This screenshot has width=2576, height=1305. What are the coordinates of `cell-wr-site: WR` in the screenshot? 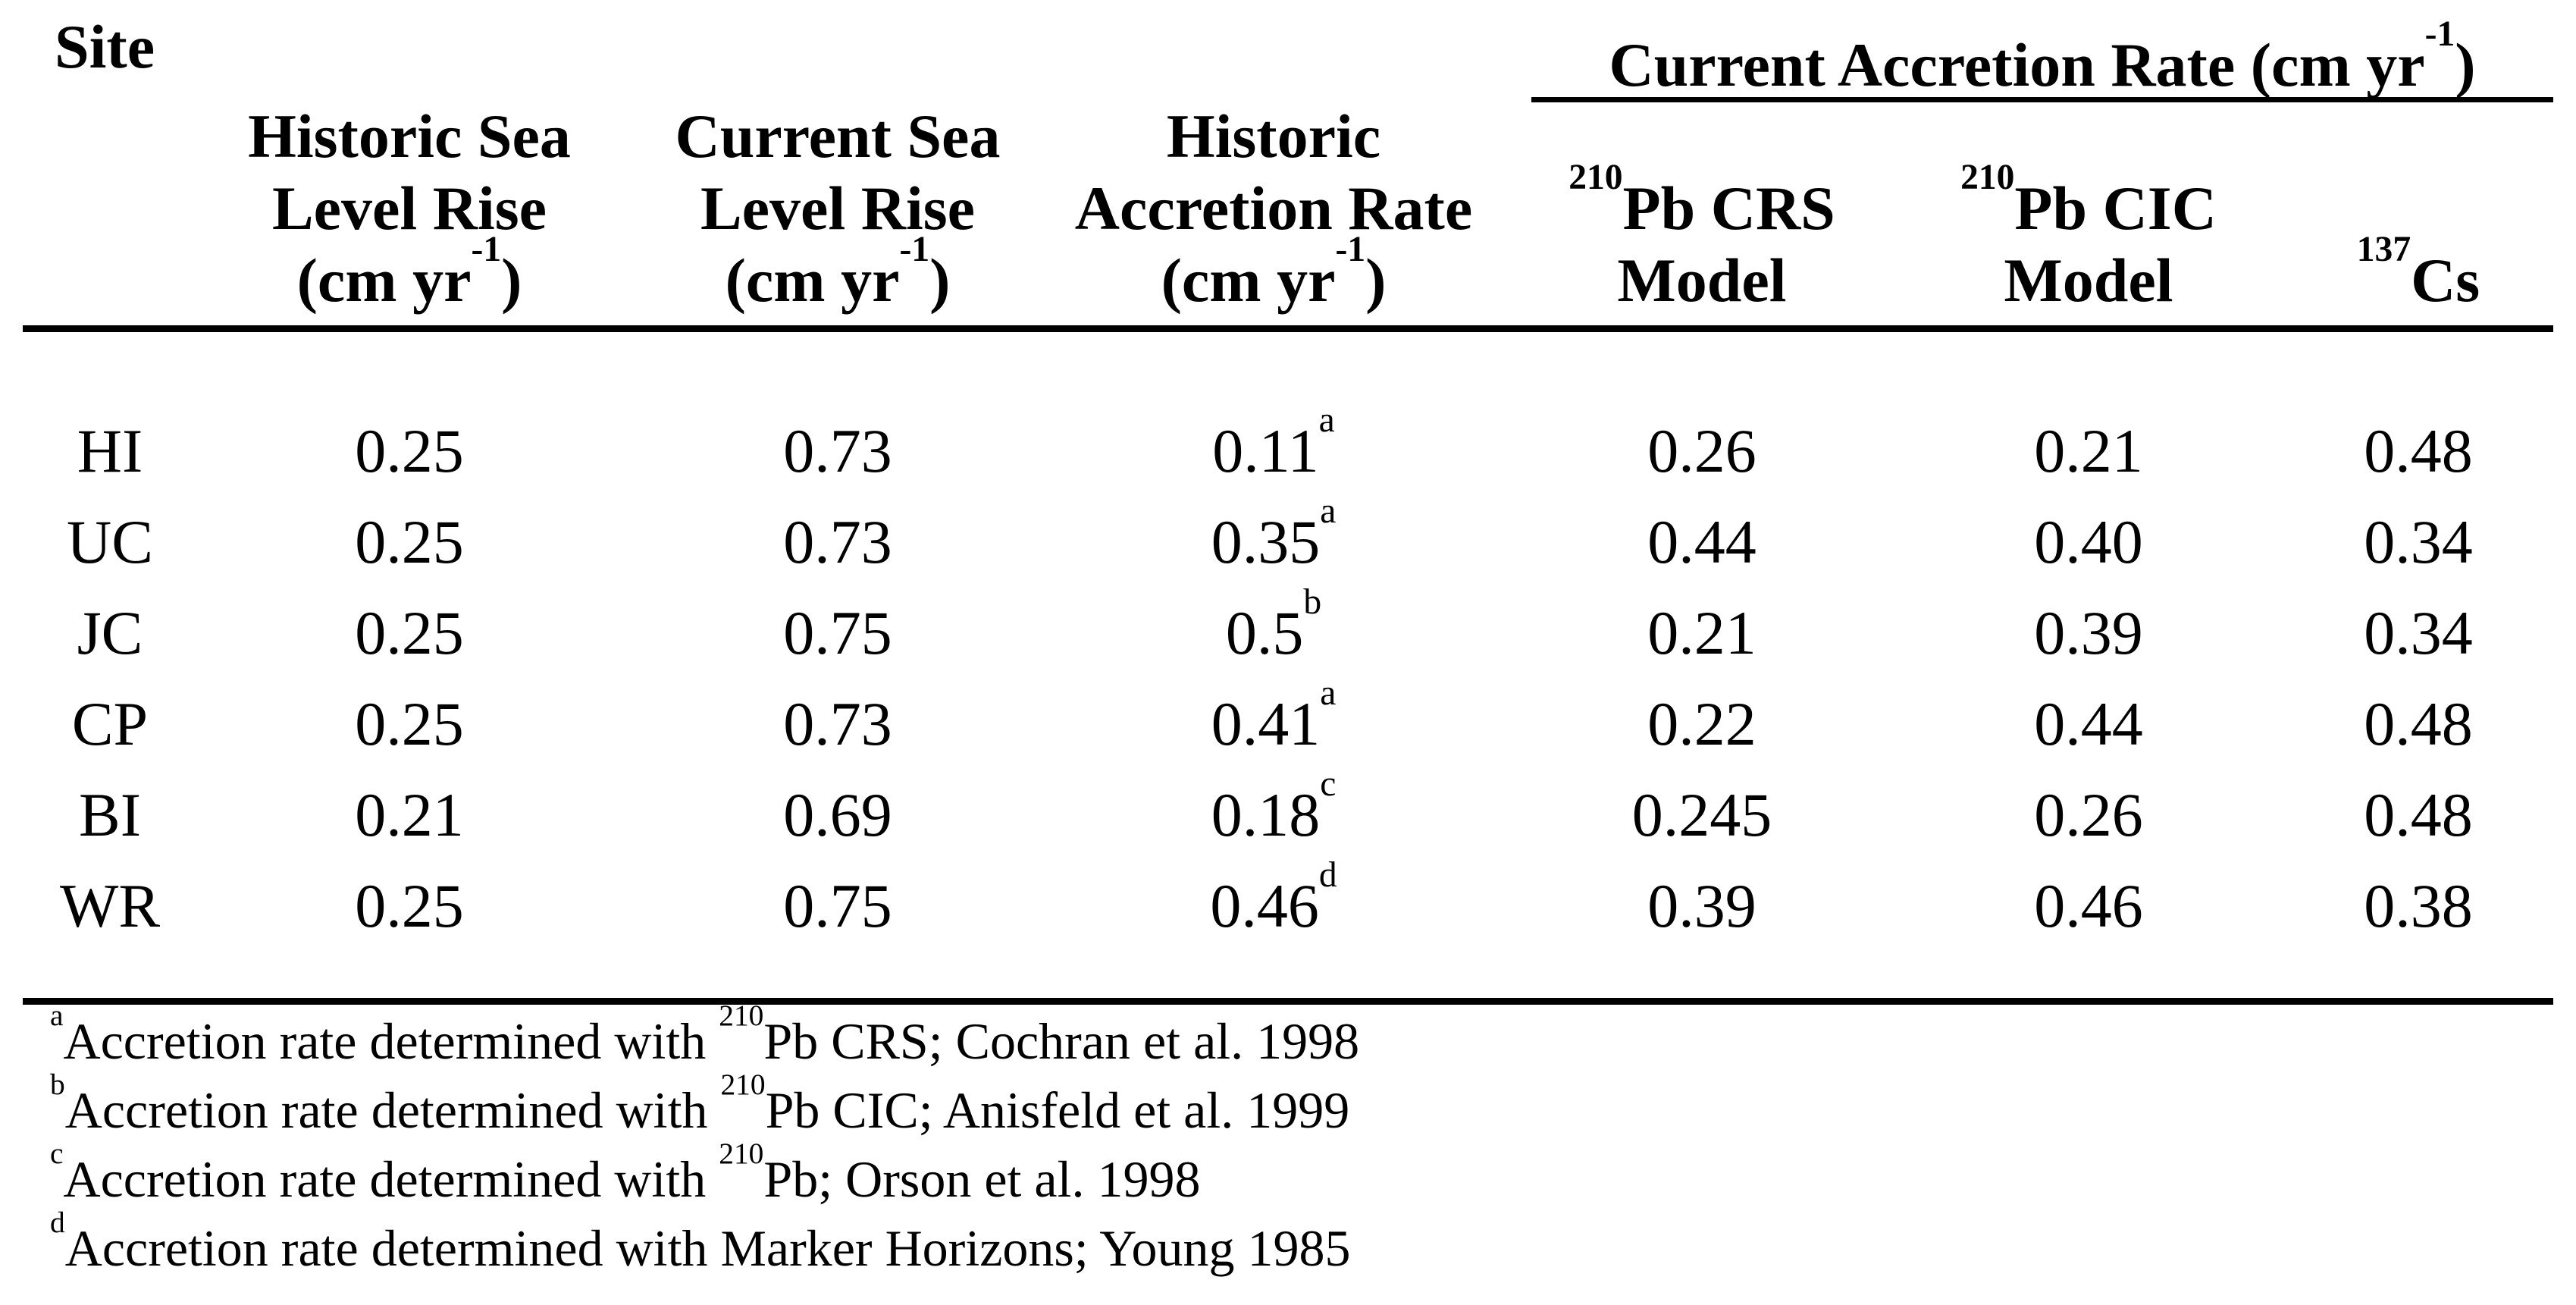 It's located at (110, 906).